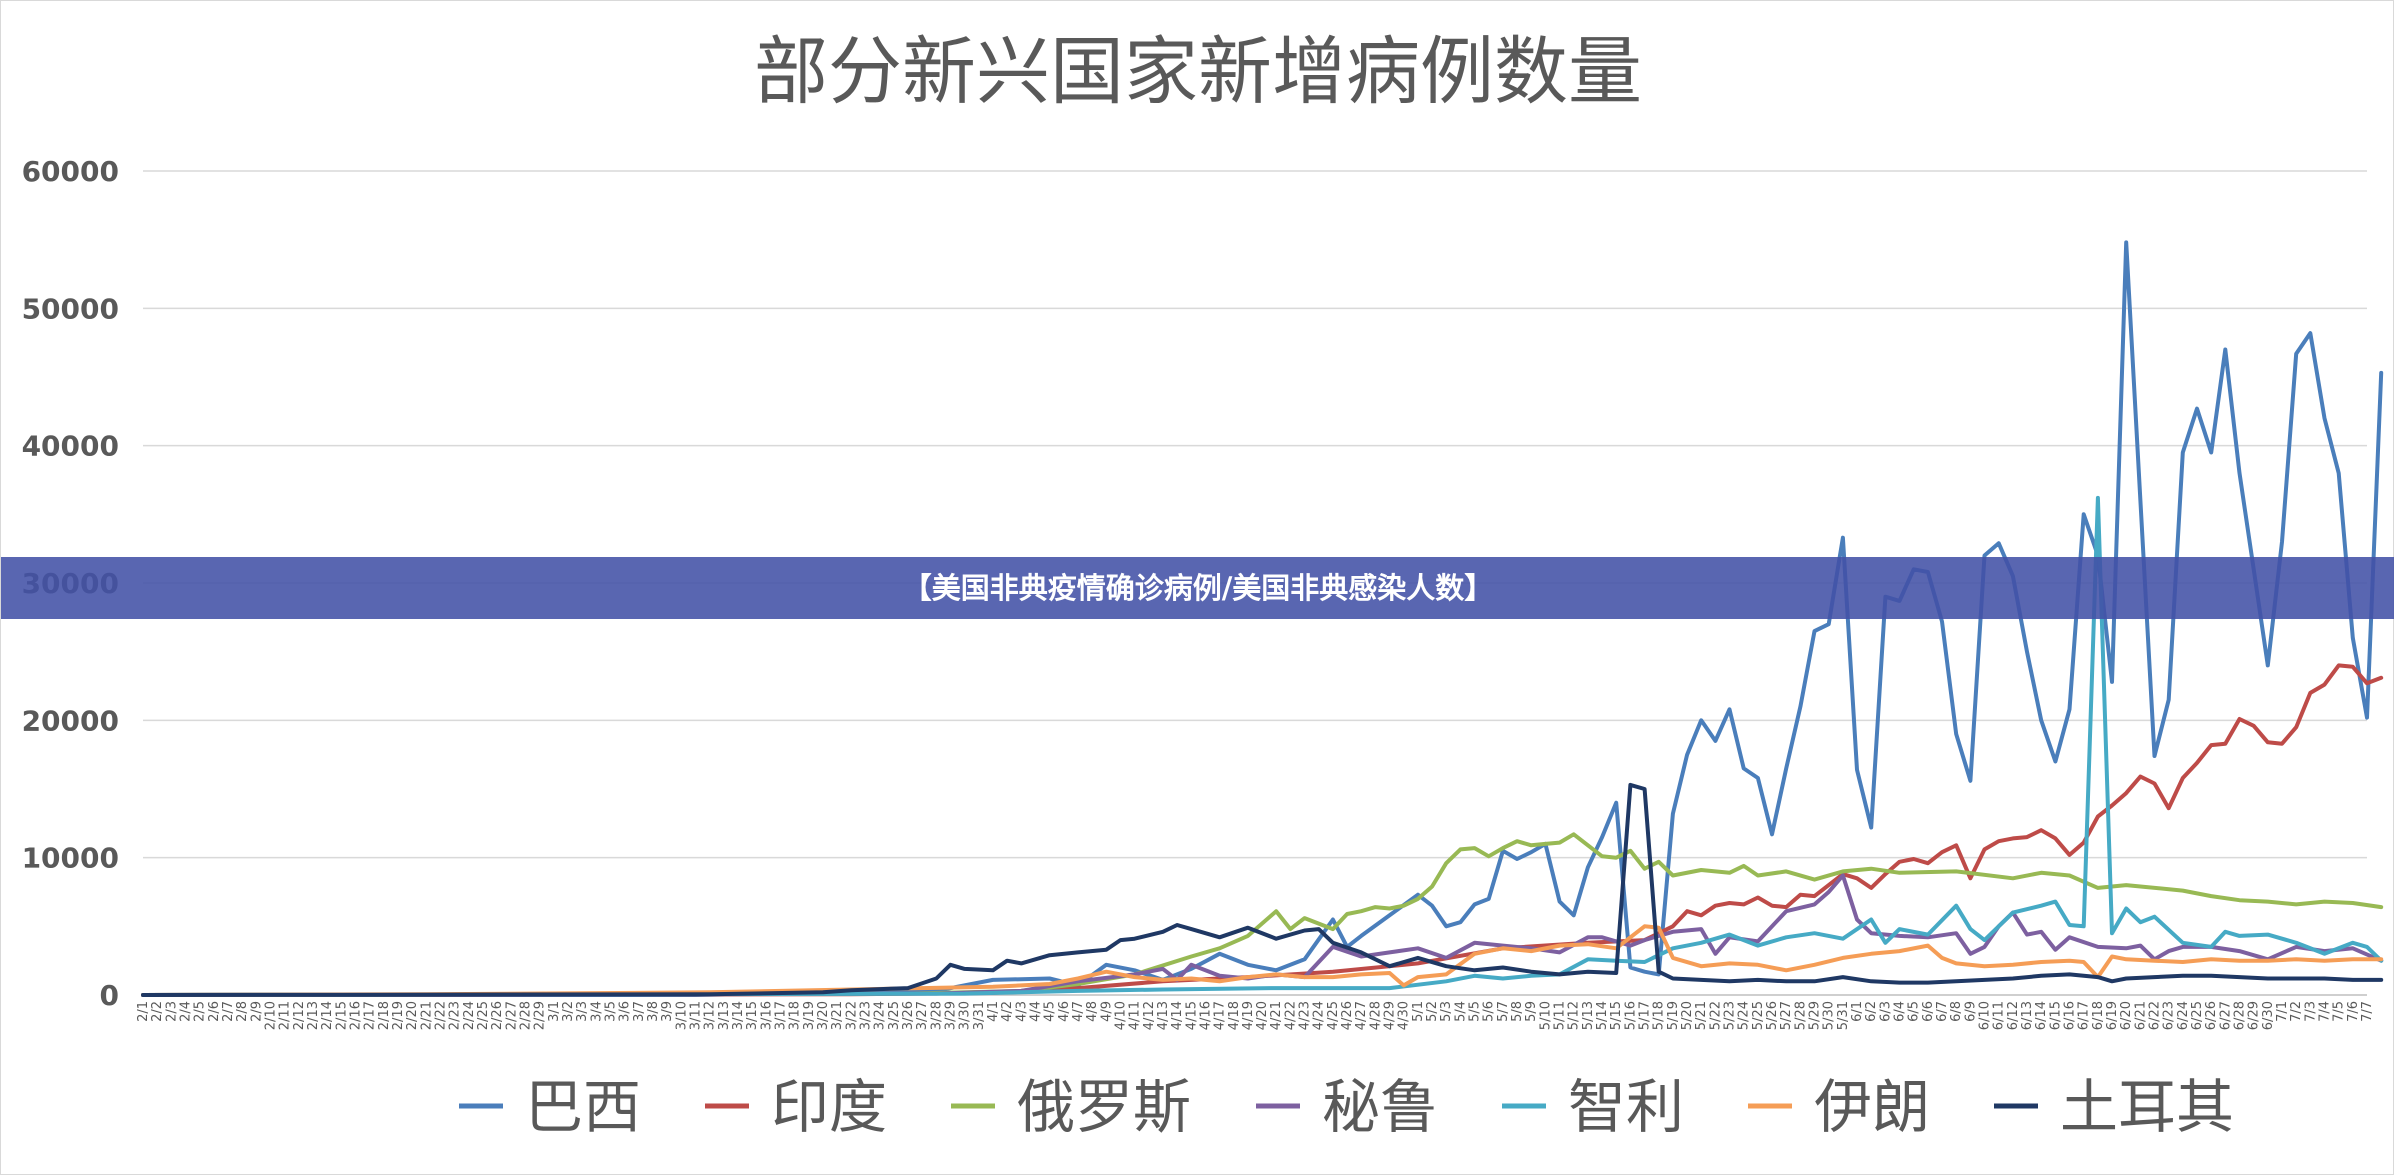 This screenshot has width=2394, height=1176. Describe the element at coordinates (752, 1015) in the screenshot. I see `x-tick-label: 3/15` at that location.